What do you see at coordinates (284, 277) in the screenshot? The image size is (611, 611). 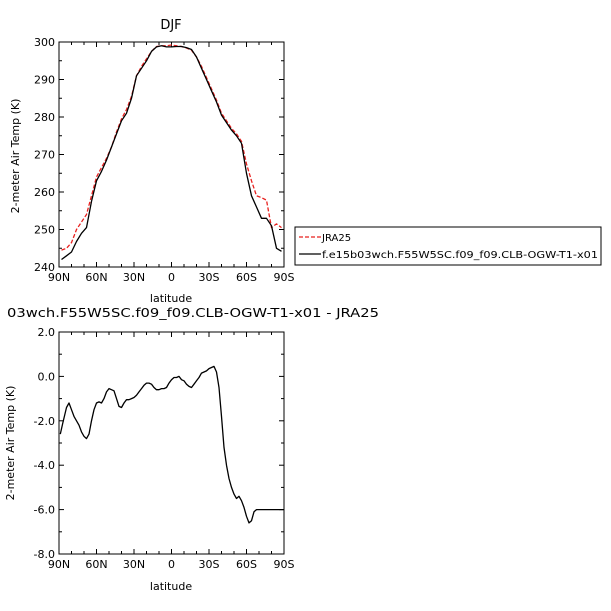 I see `top-x-tick-label: 90S` at bounding box center [284, 277].